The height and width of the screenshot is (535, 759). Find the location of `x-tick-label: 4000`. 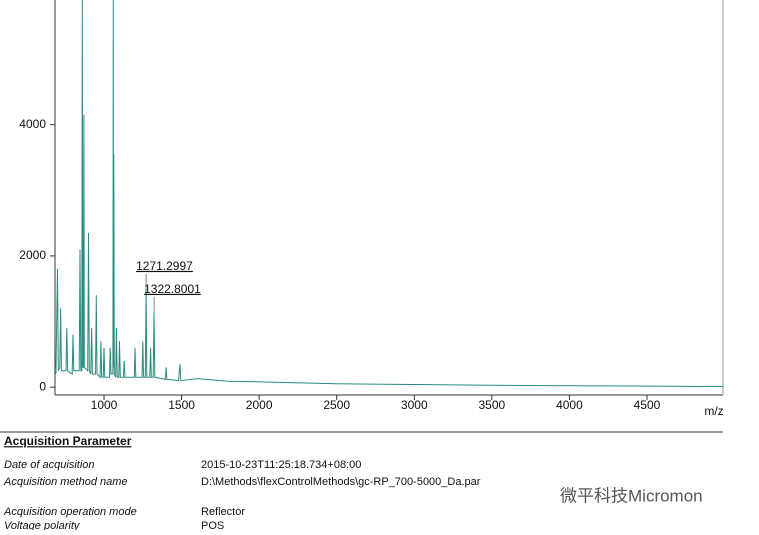

x-tick-label: 4000 is located at coordinates (569, 405).